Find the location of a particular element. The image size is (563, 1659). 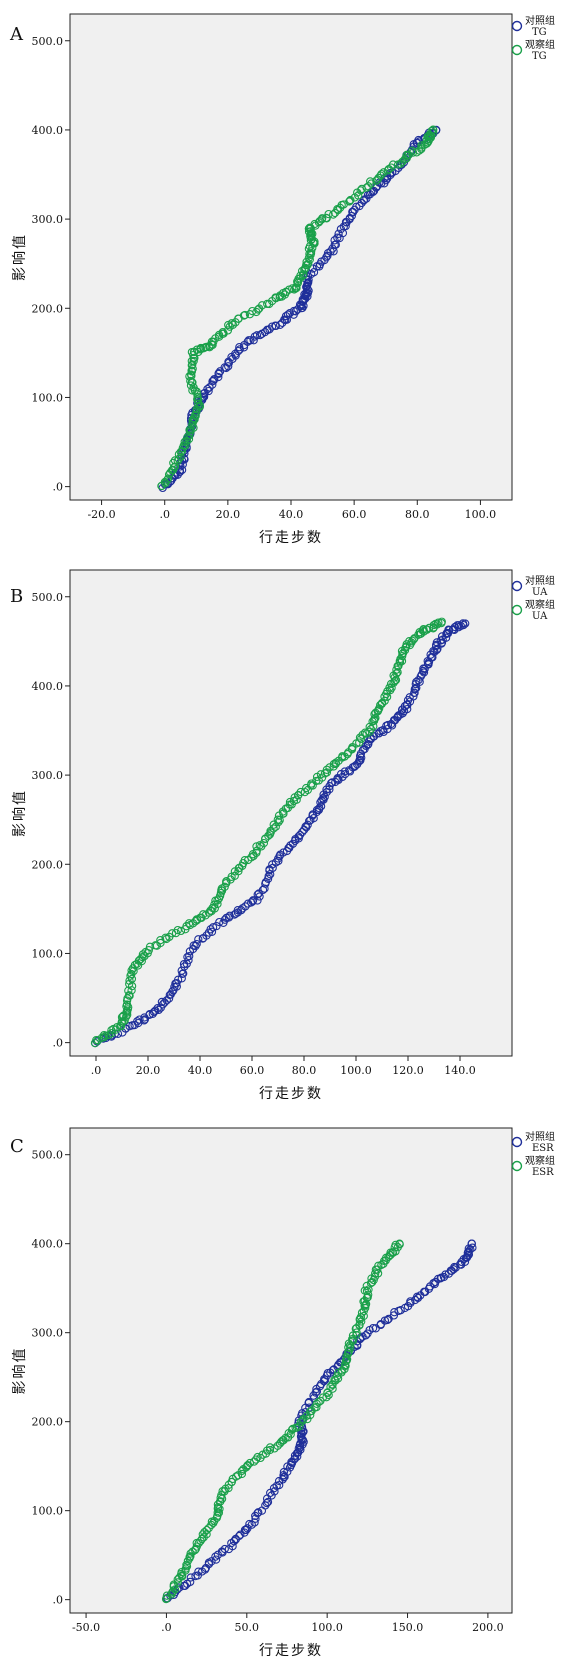

panel-letter: B is located at coordinates (16, 596).